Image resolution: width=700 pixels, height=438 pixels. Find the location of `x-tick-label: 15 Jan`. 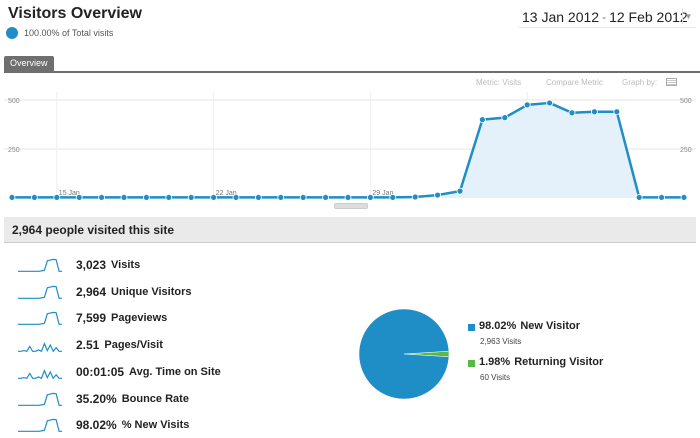

x-tick-label: 15 Jan is located at coordinates (69, 193).